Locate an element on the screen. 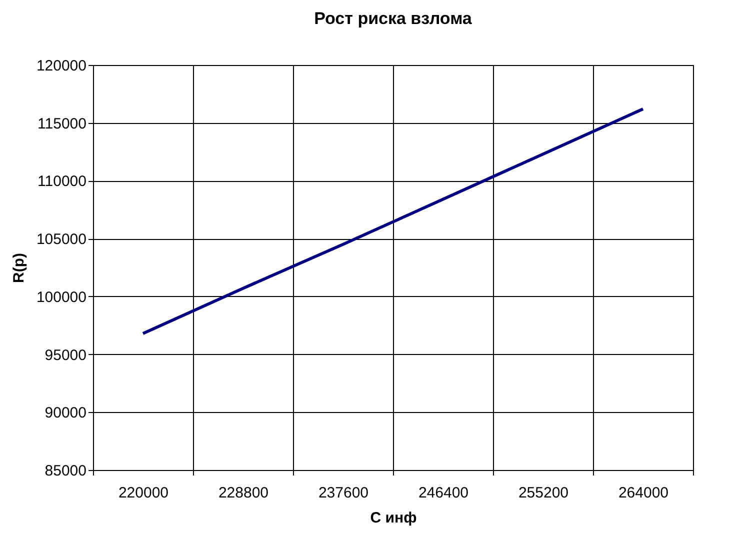 This screenshot has width=737, height=556. x-tick-label: 220000 is located at coordinates (143, 493).